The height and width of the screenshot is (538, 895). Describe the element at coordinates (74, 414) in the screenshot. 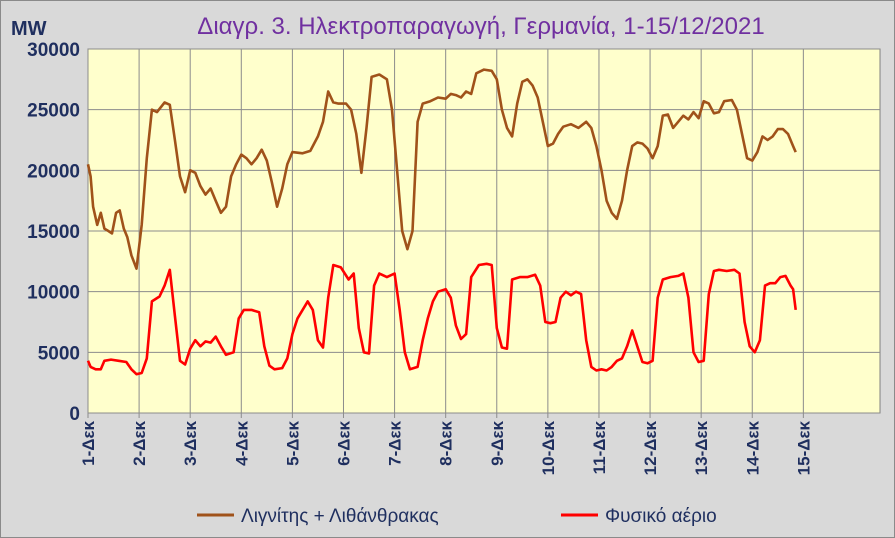

I see `y-tick-label: 0` at that location.